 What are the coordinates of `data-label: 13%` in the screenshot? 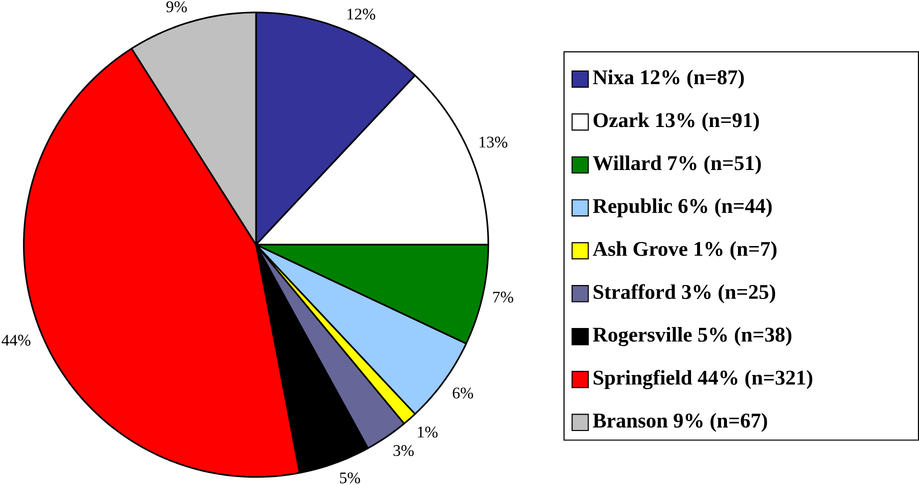 It's located at (494, 142).